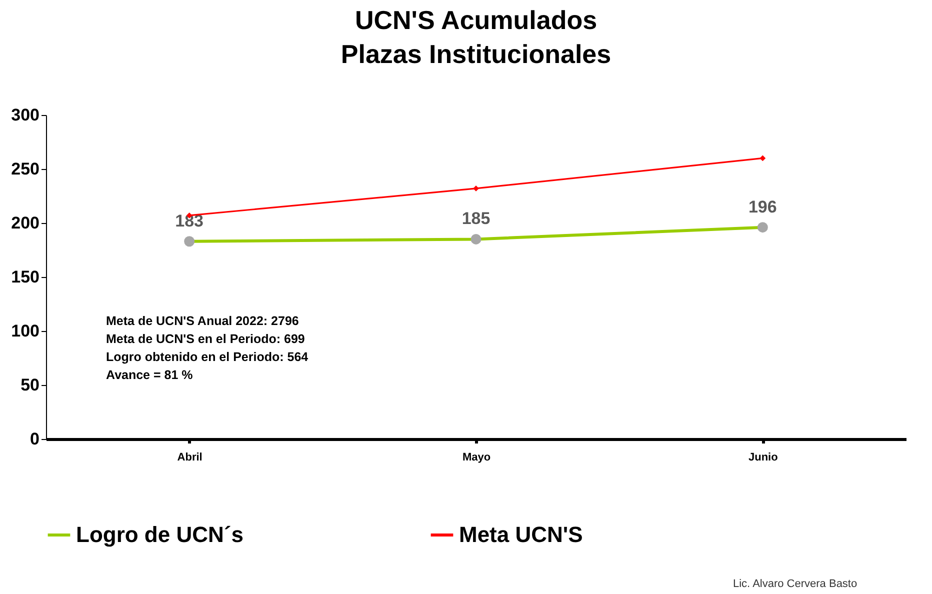 This screenshot has width=932, height=594. Describe the element at coordinates (25, 169) in the screenshot. I see `y-tick-label: 250` at that location.